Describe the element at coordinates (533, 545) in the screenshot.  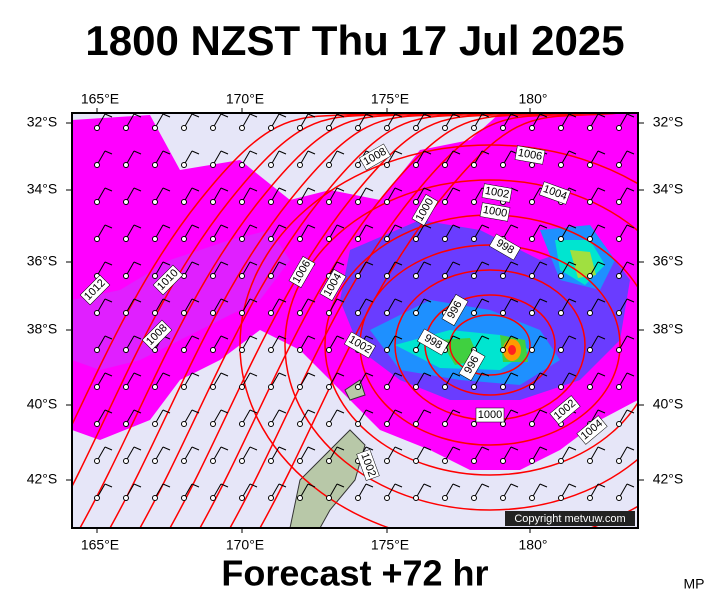
I see `lon-label: 180°` at that location.